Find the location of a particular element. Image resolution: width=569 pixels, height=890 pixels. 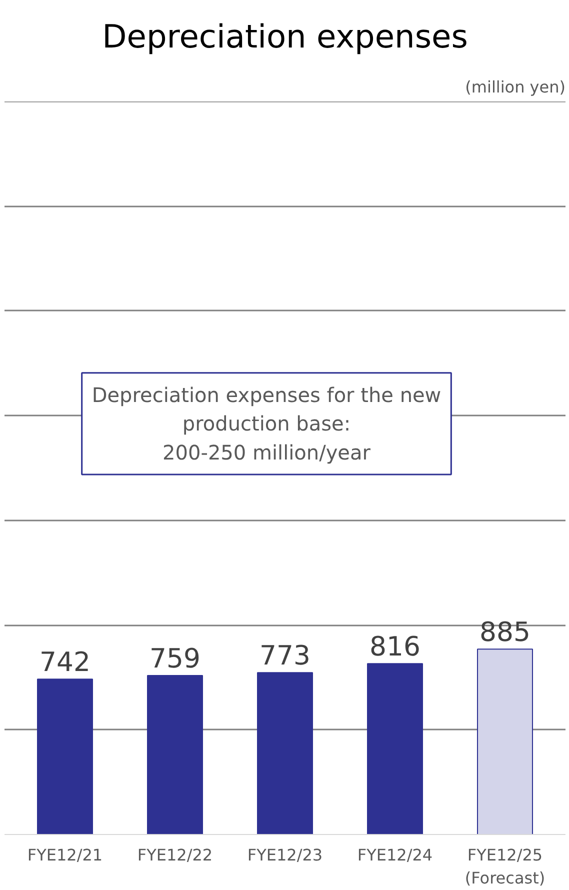

x-tick-label: FYE12/22 is located at coordinates (175, 855).